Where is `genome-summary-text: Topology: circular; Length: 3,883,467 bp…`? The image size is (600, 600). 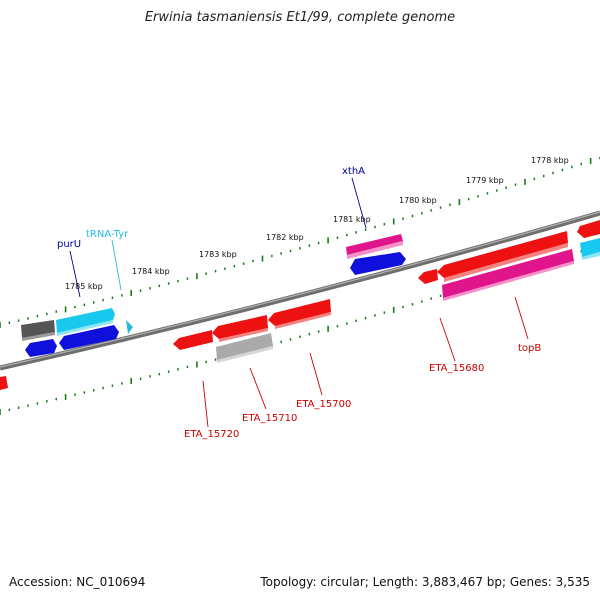
genome-summary-text: Topology: circular; Length: 3,883,467 bp… is located at coordinates (425, 582).